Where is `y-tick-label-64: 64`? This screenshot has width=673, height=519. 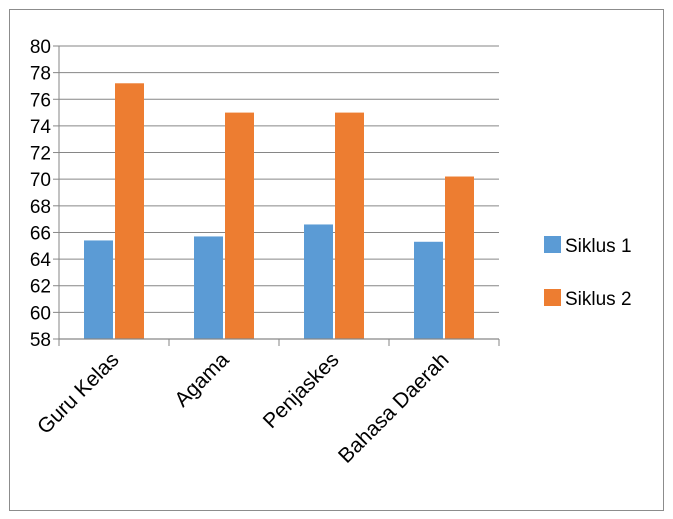 y-tick-label-64: 64 is located at coordinates (41, 260).